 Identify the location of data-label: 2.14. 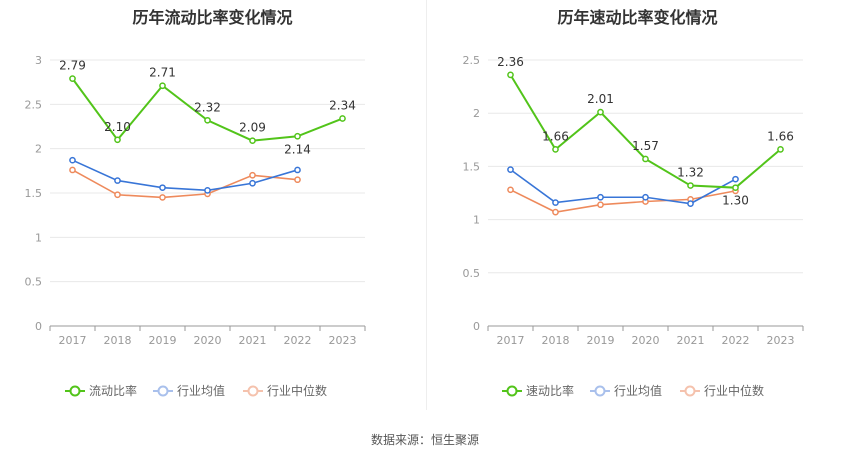
(297, 149).